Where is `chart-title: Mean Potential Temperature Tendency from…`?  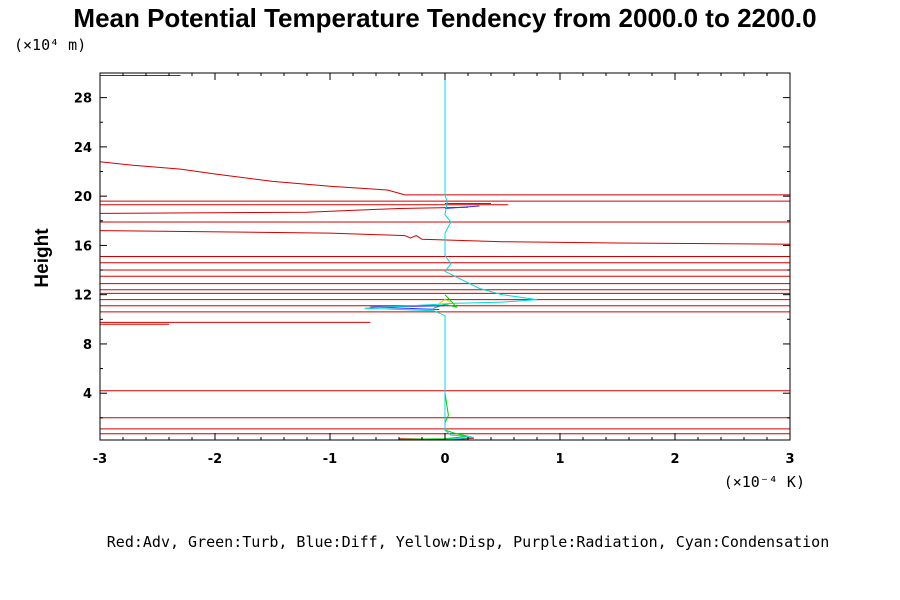
chart-title: Mean Potential Temperature Tendency from… is located at coordinates (444, 18).